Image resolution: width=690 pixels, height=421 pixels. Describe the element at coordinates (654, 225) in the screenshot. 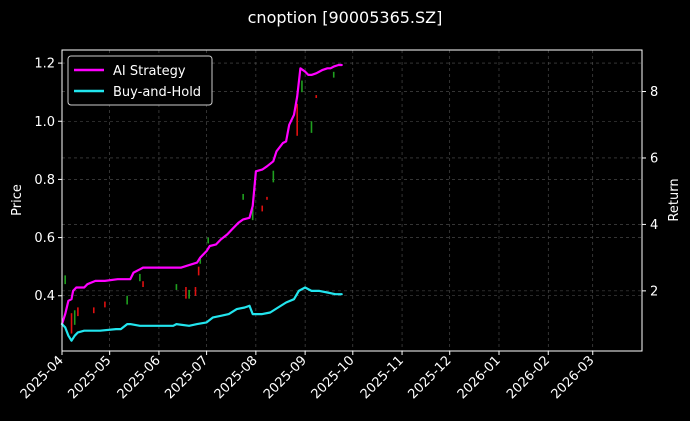

I see `right-tick-label-4: 4` at that location.